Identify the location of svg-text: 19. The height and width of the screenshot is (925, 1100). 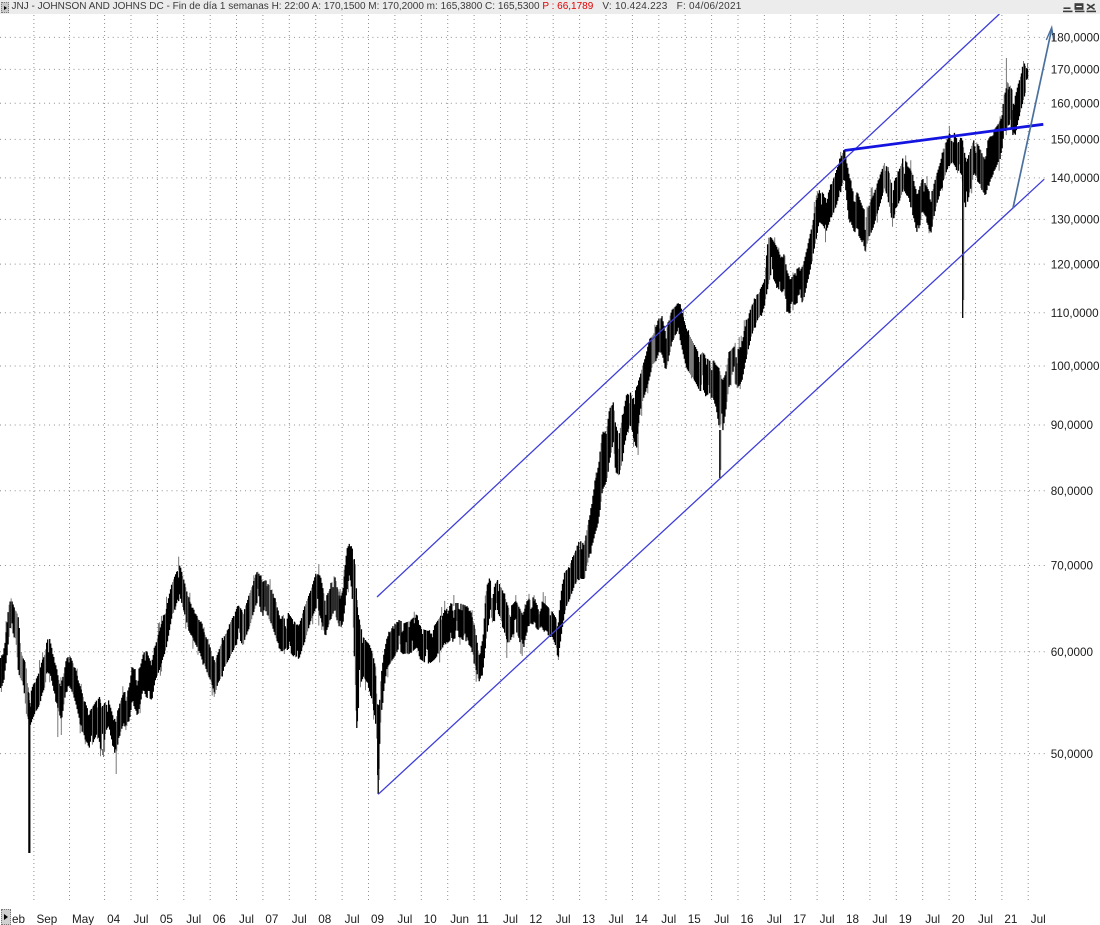
(905, 919).